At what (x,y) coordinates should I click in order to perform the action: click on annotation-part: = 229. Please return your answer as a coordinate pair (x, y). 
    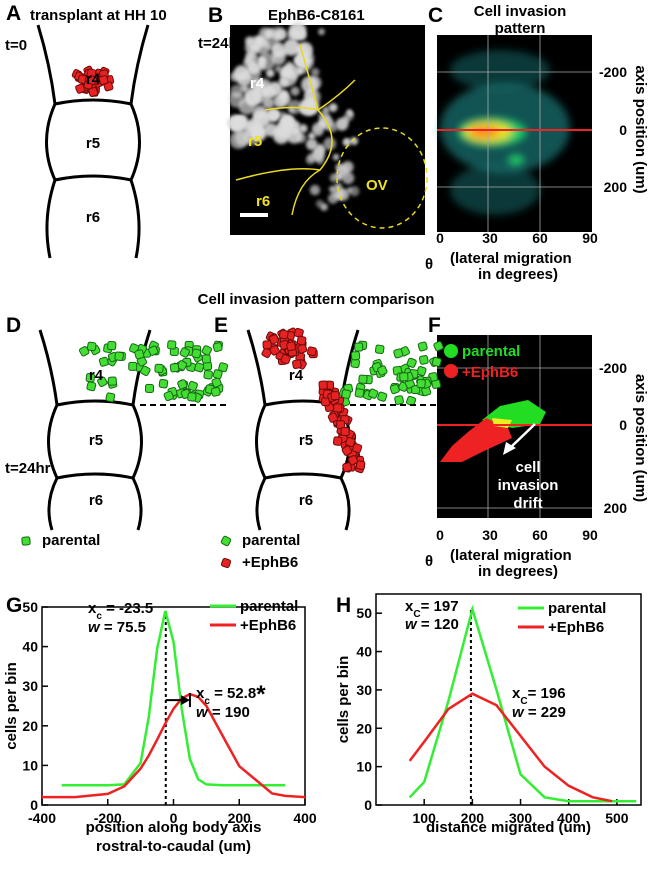
    Looking at the image, I should click on (545, 712).